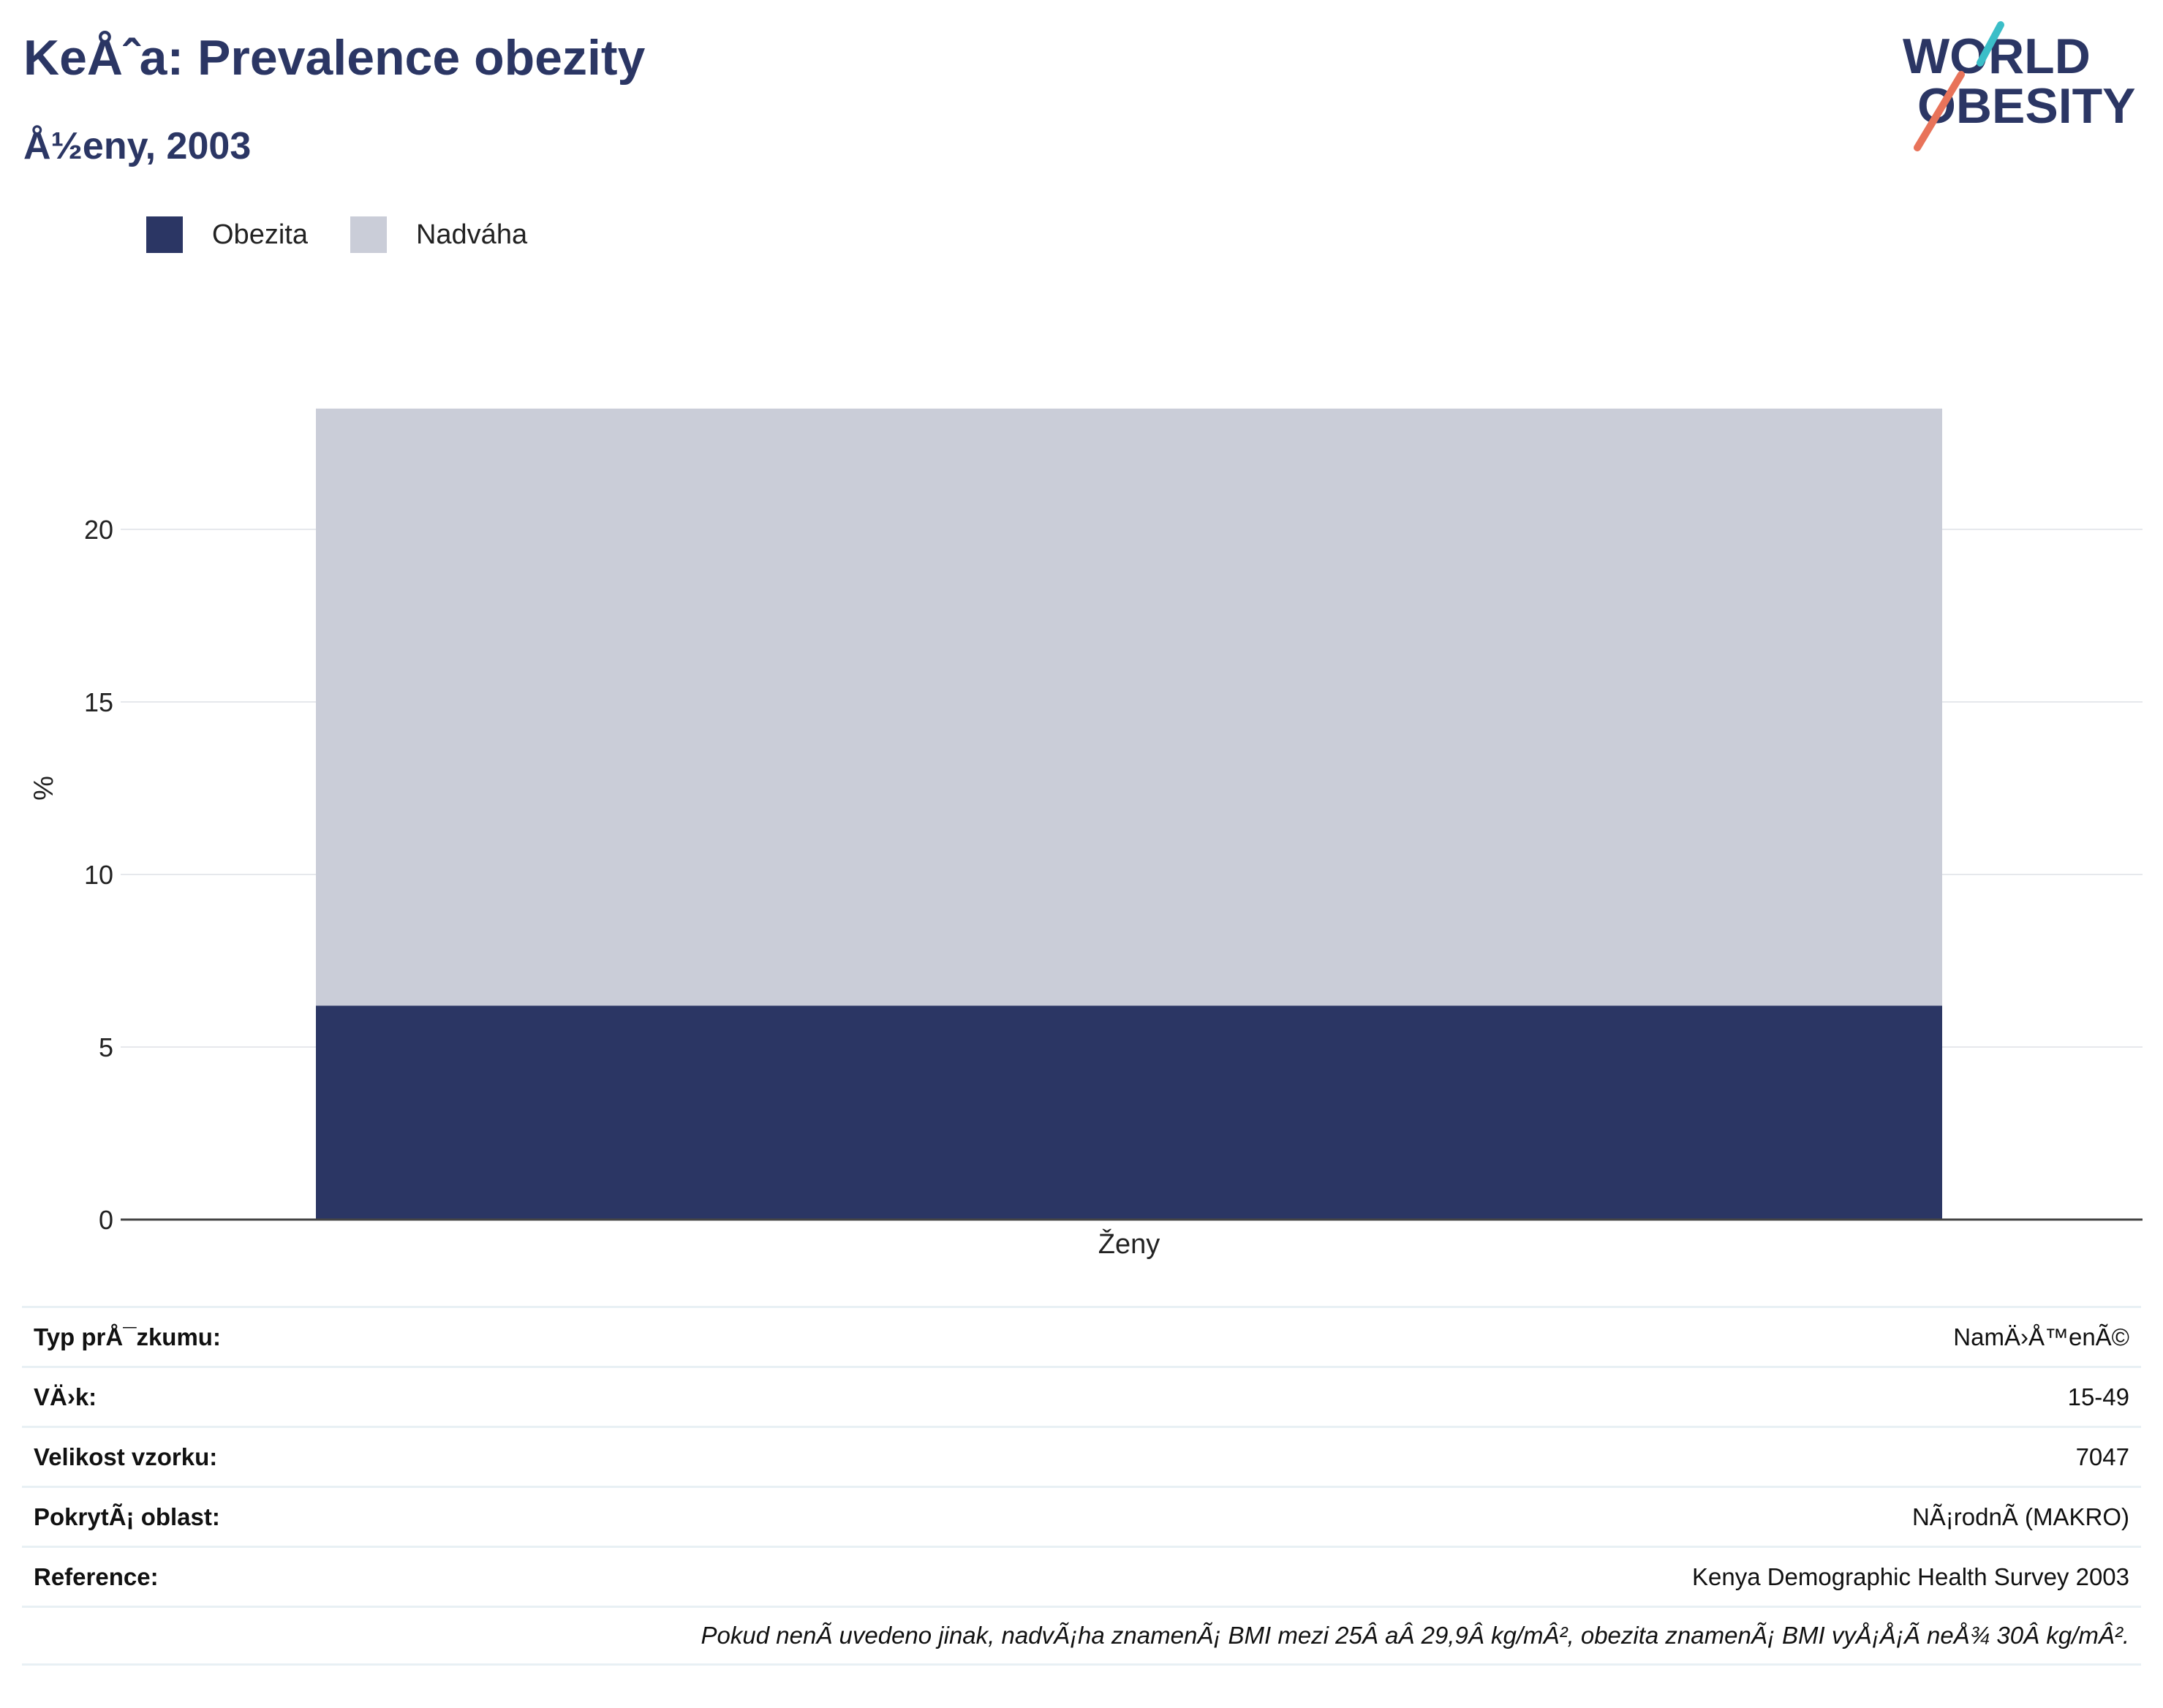 The image size is (2163, 1708). Describe the element at coordinates (127, 1336) in the screenshot. I see `info-label: Typ prÅ¯zkumu:` at that location.